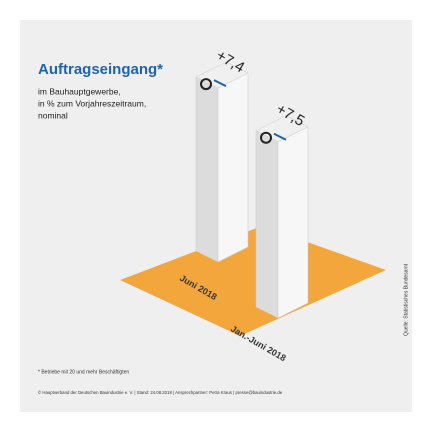  I want to click on source: Quelle: Statistisches Bundesamt, so click(406, 299).